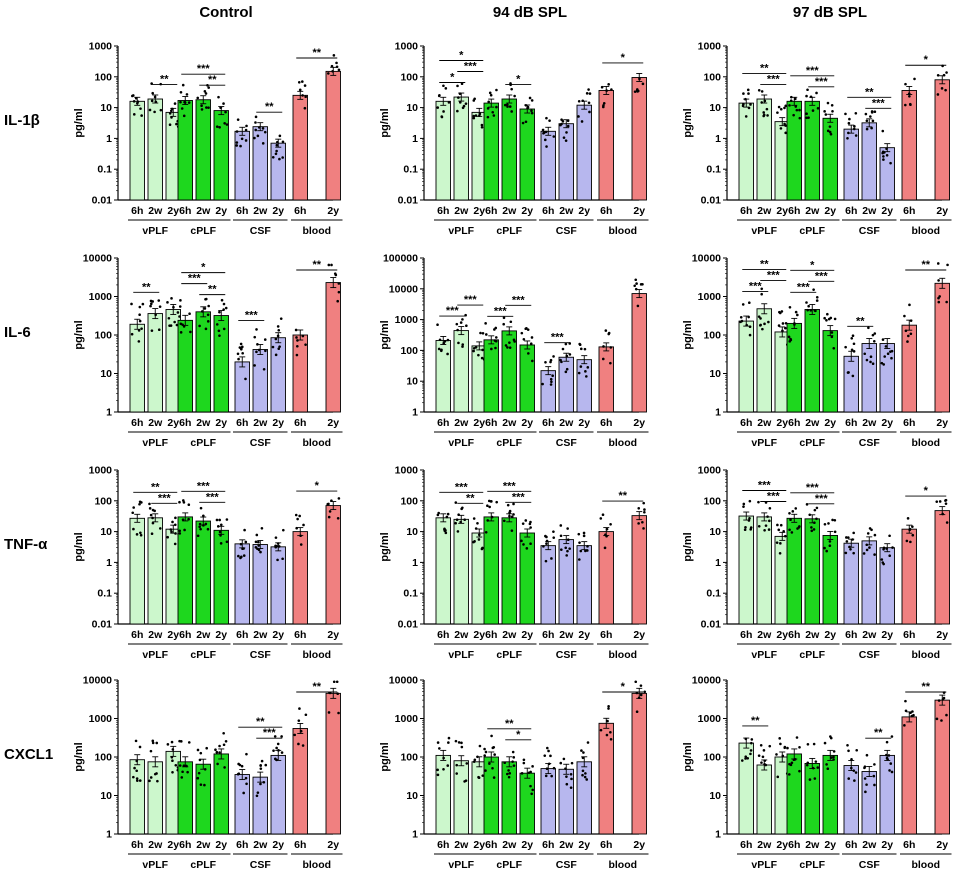 Image resolution: width=957 pixels, height=876 pixels. Describe the element at coordinates (155, 149) in the screenshot. I see `bar-vPLF-2w` at that location.